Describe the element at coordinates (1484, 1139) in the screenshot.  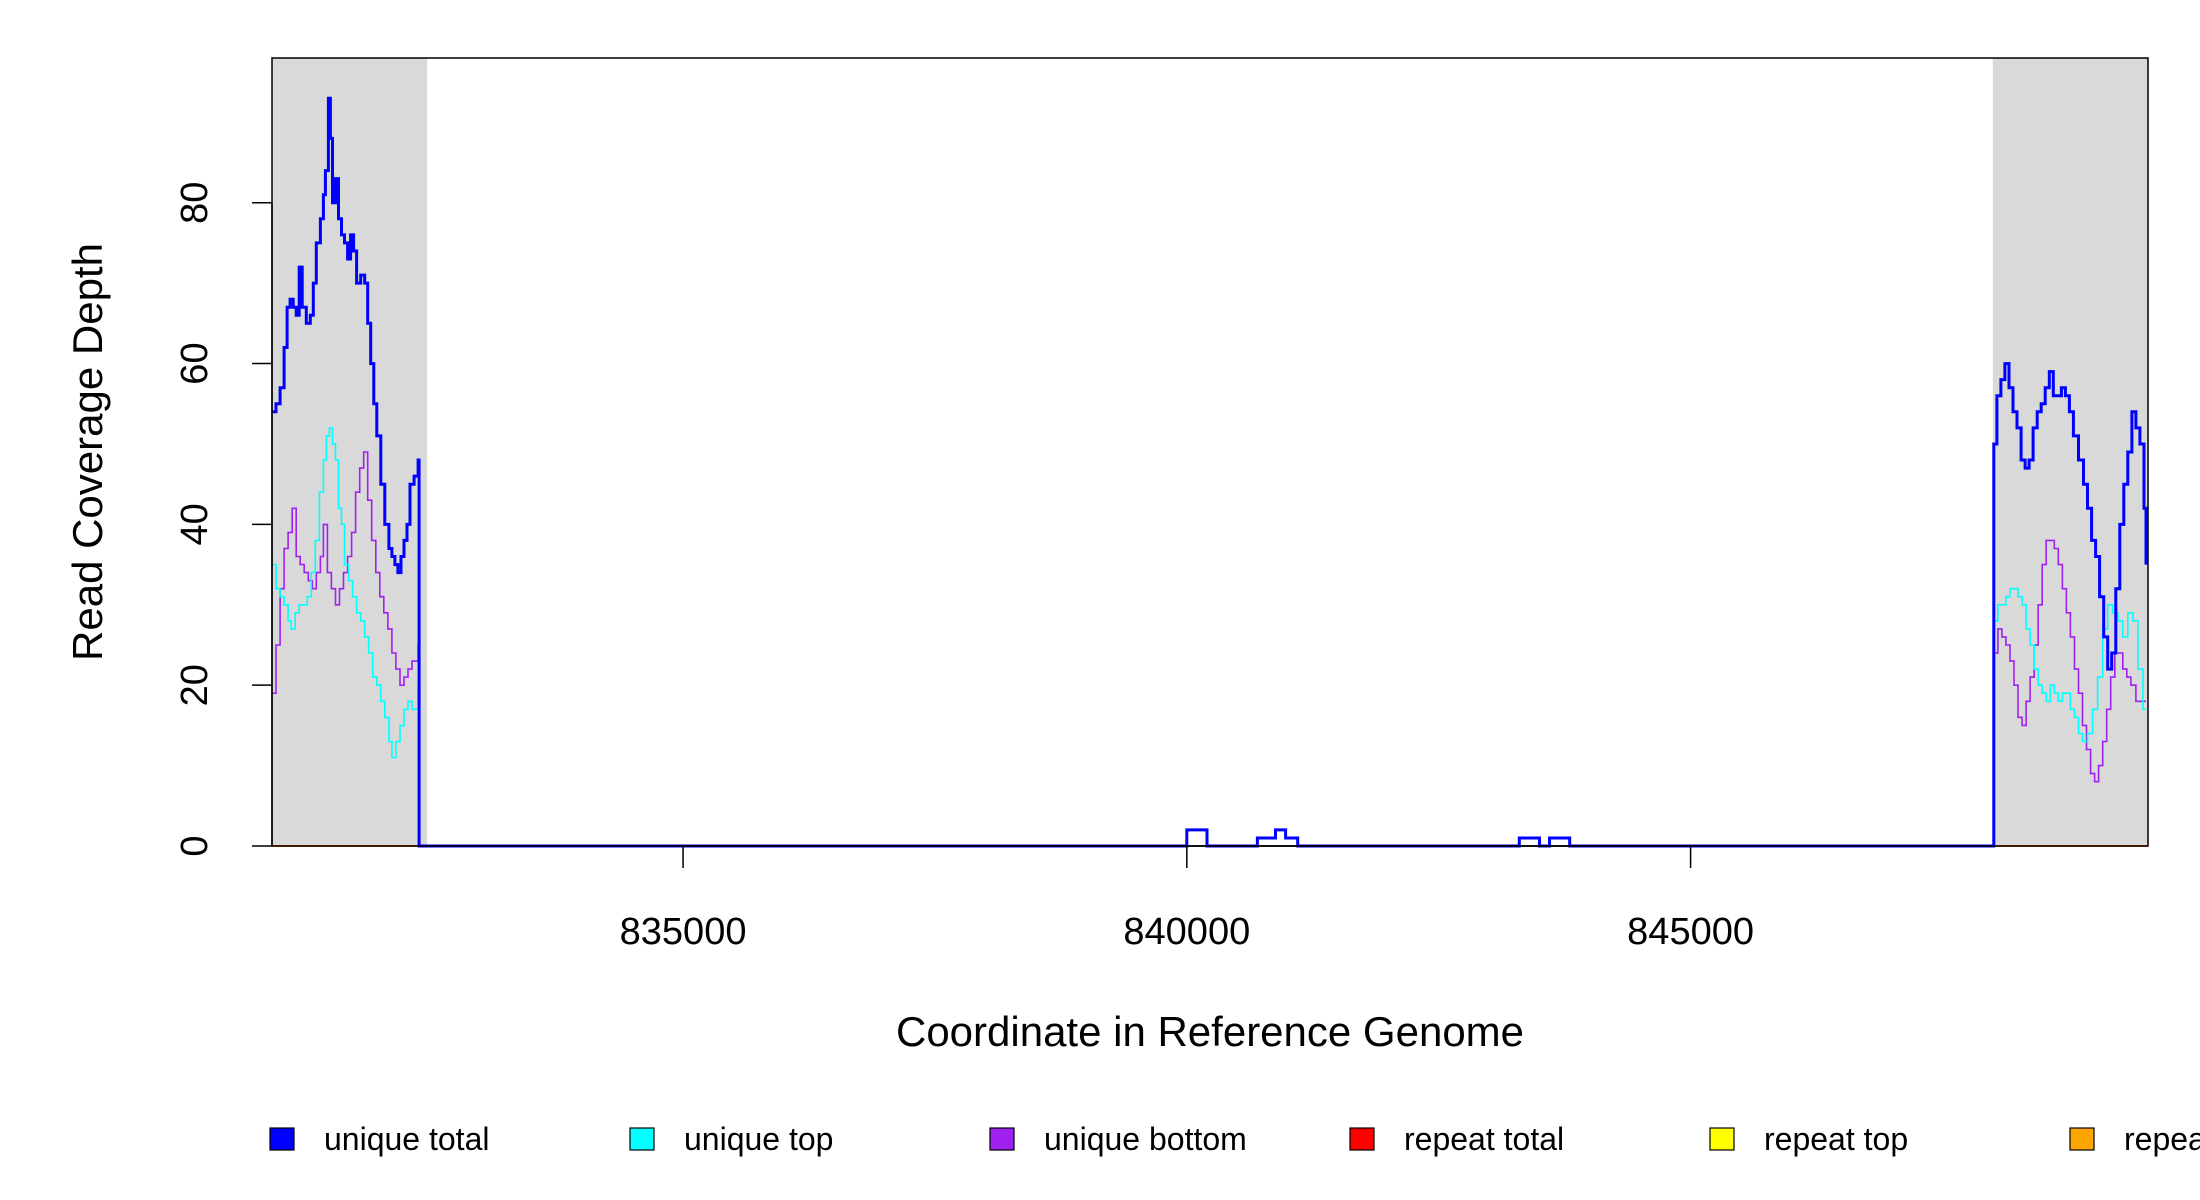
I see `legend-label: repeat total` at that location.